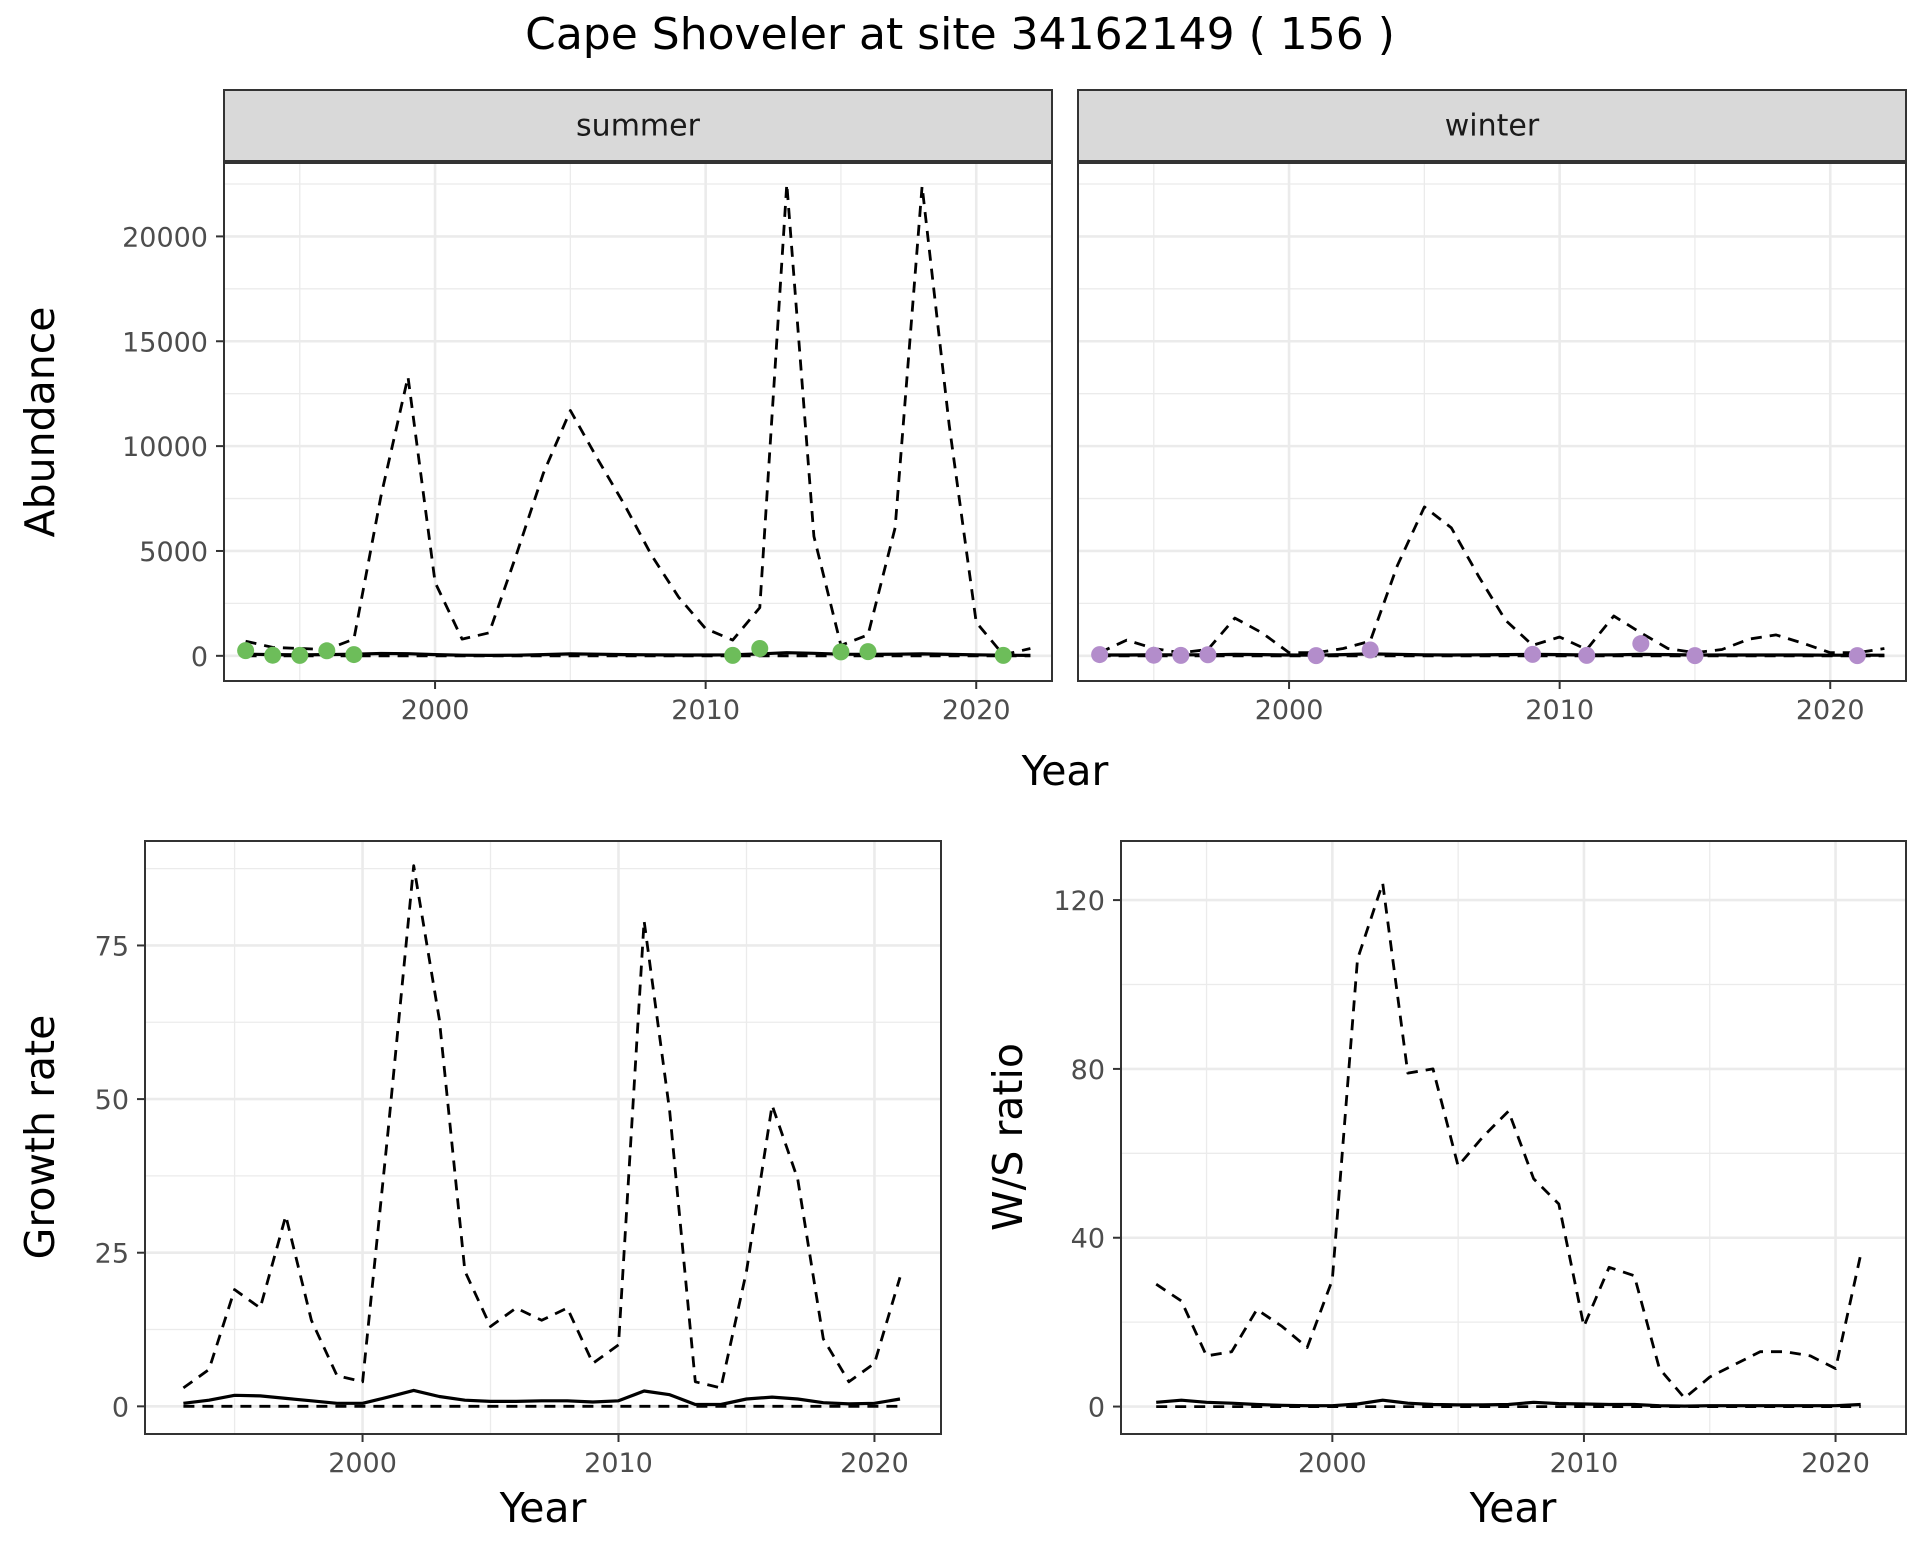 This screenshot has height=1560, width=1920. I want to click on facet-strip-label: winter, so click(1492, 126).